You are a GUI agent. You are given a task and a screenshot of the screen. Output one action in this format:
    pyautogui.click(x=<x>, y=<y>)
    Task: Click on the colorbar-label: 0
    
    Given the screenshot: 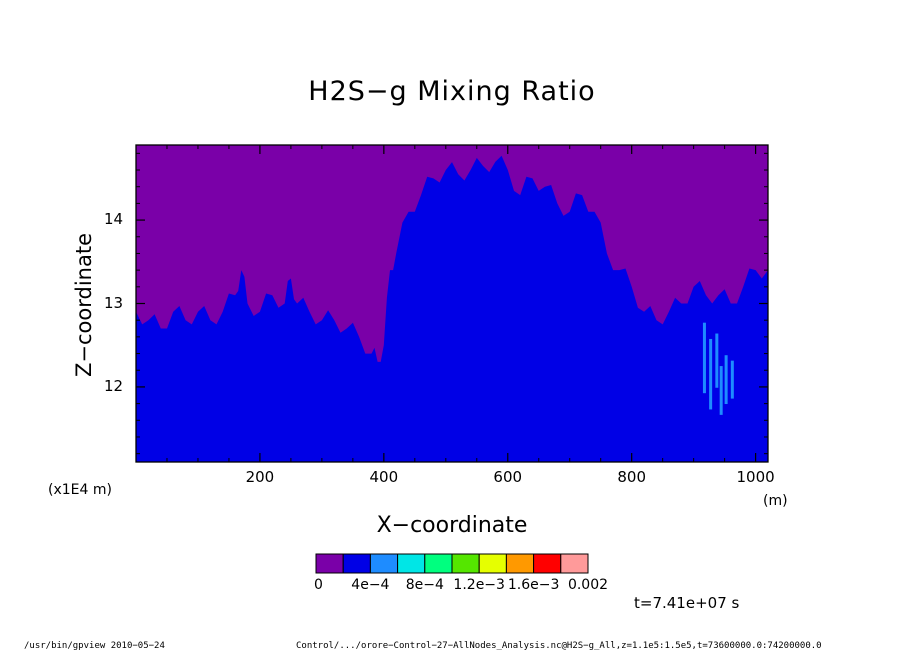 What is the action you would take?
    pyautogui.click(x=318, y=585)
    